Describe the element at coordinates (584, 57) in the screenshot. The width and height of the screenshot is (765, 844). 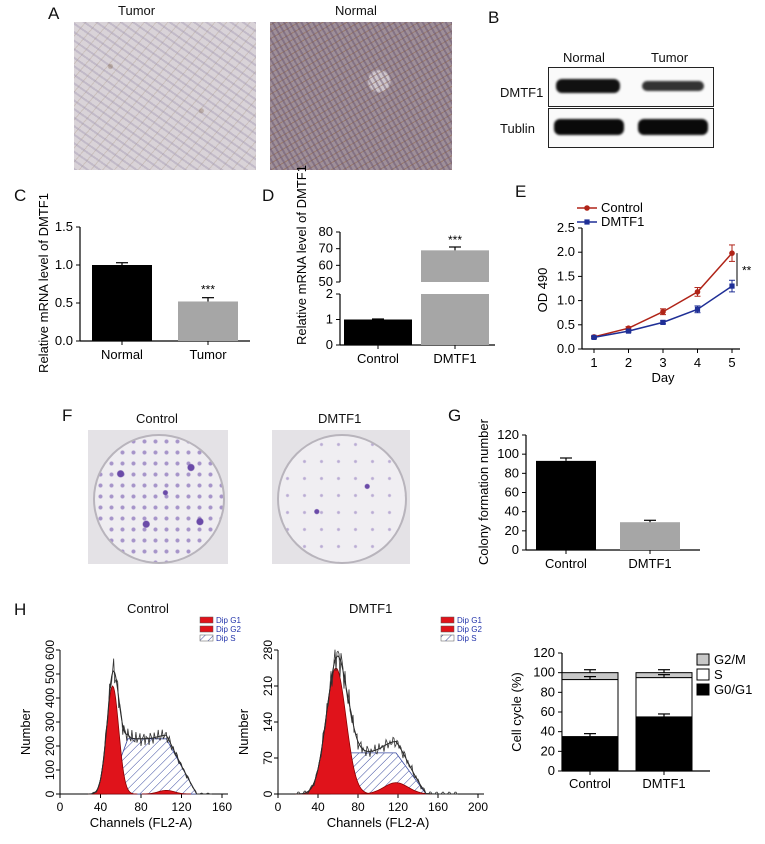
I see `blot-normal-label: Normal` at that location.